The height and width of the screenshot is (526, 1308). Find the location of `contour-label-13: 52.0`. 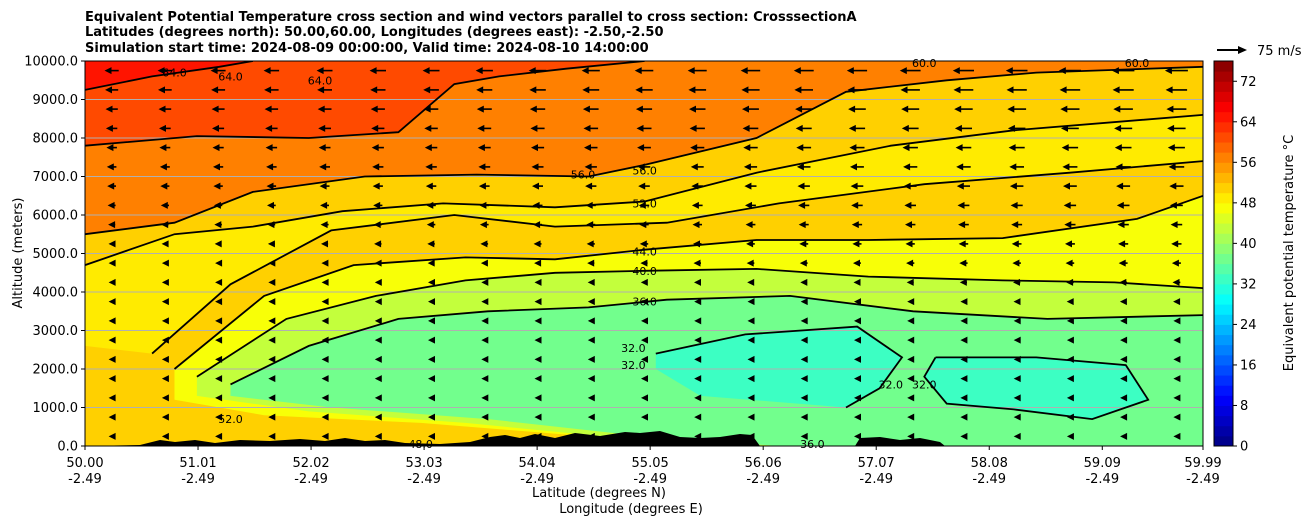

contour-label-13: 52.0 is located at coordinates (230, 419).